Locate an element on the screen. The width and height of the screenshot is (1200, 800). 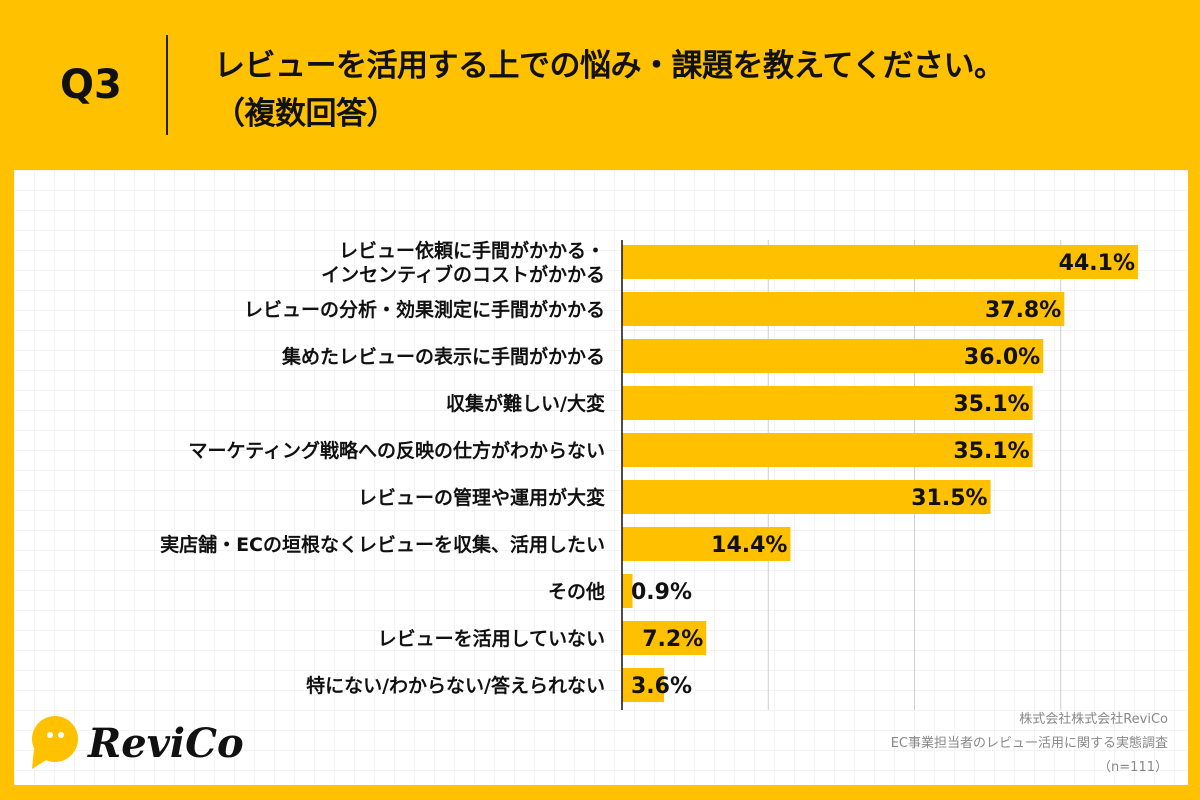
revico-logo: ReviCo is located at coordinates (137, 743).